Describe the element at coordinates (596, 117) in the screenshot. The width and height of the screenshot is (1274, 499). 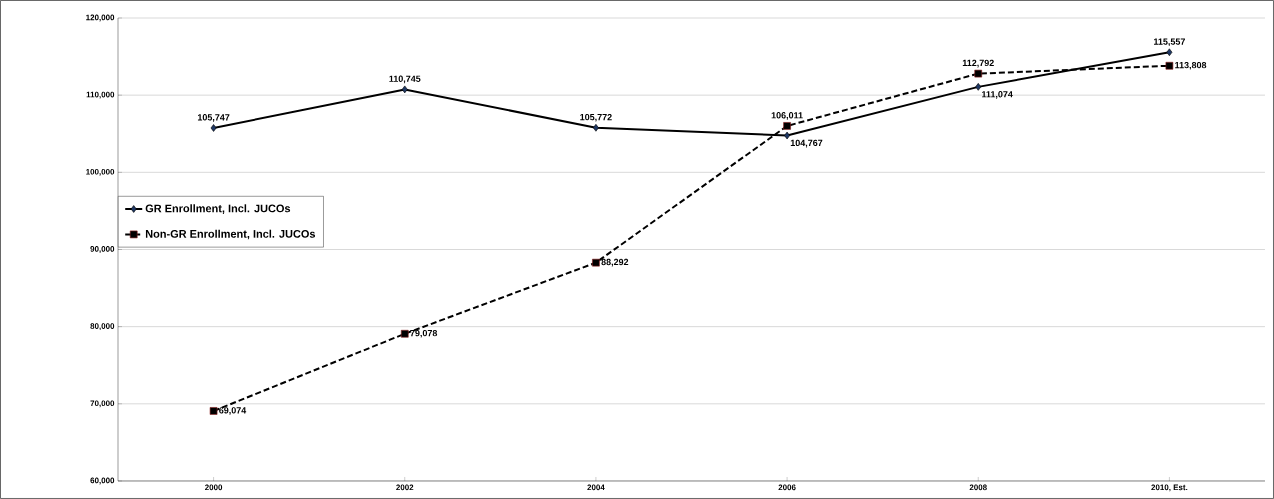
I see `data-label: 105,772` at that location.